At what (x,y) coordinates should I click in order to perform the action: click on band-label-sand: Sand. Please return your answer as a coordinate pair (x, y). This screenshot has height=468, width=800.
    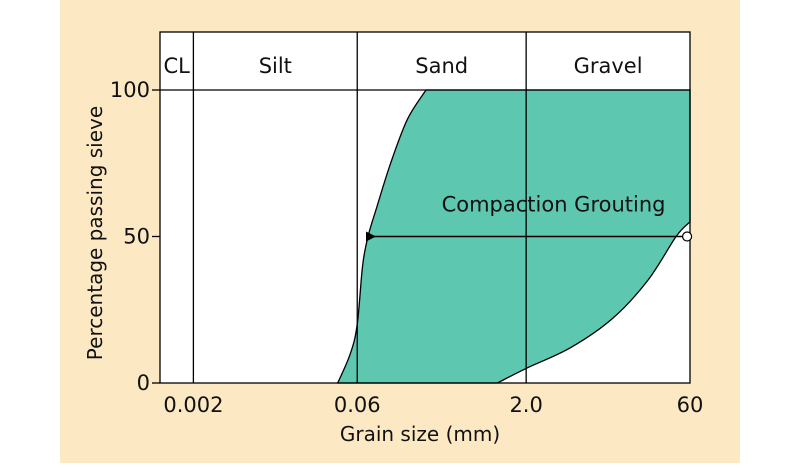
    Looking at the image, I should click on (441, 66).